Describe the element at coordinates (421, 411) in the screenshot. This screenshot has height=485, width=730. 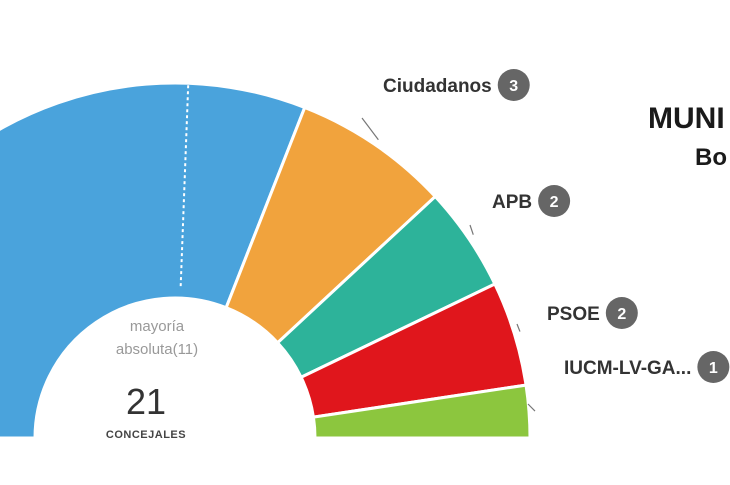
I see `segment-iucm-lv-ga-` at that location.